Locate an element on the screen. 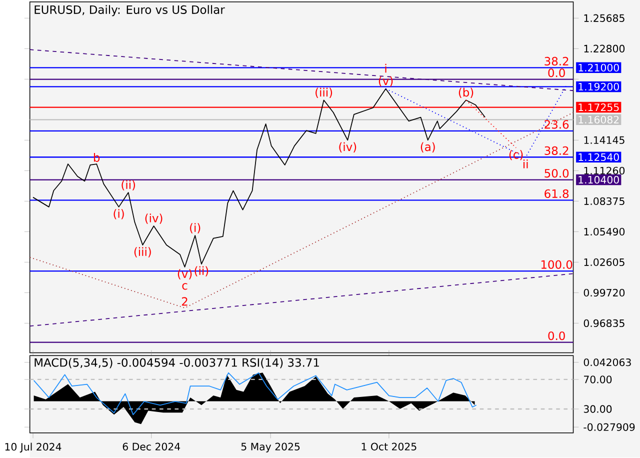 The width and height of the screenshot is (640, 458). ref-line-label: 1.21000 is located at coordinates (598, 68).